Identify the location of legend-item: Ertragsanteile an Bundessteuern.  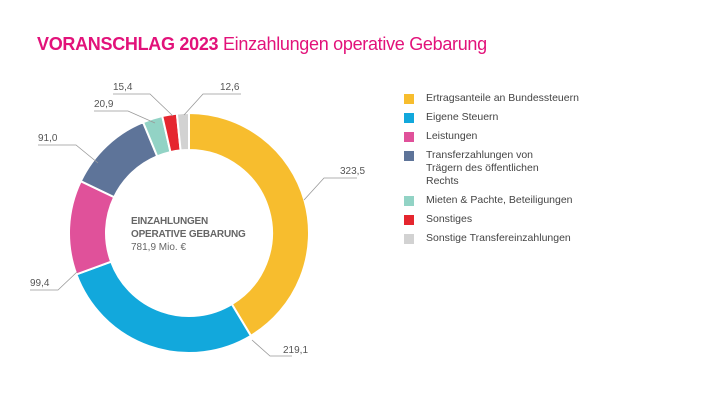
(491, 98).